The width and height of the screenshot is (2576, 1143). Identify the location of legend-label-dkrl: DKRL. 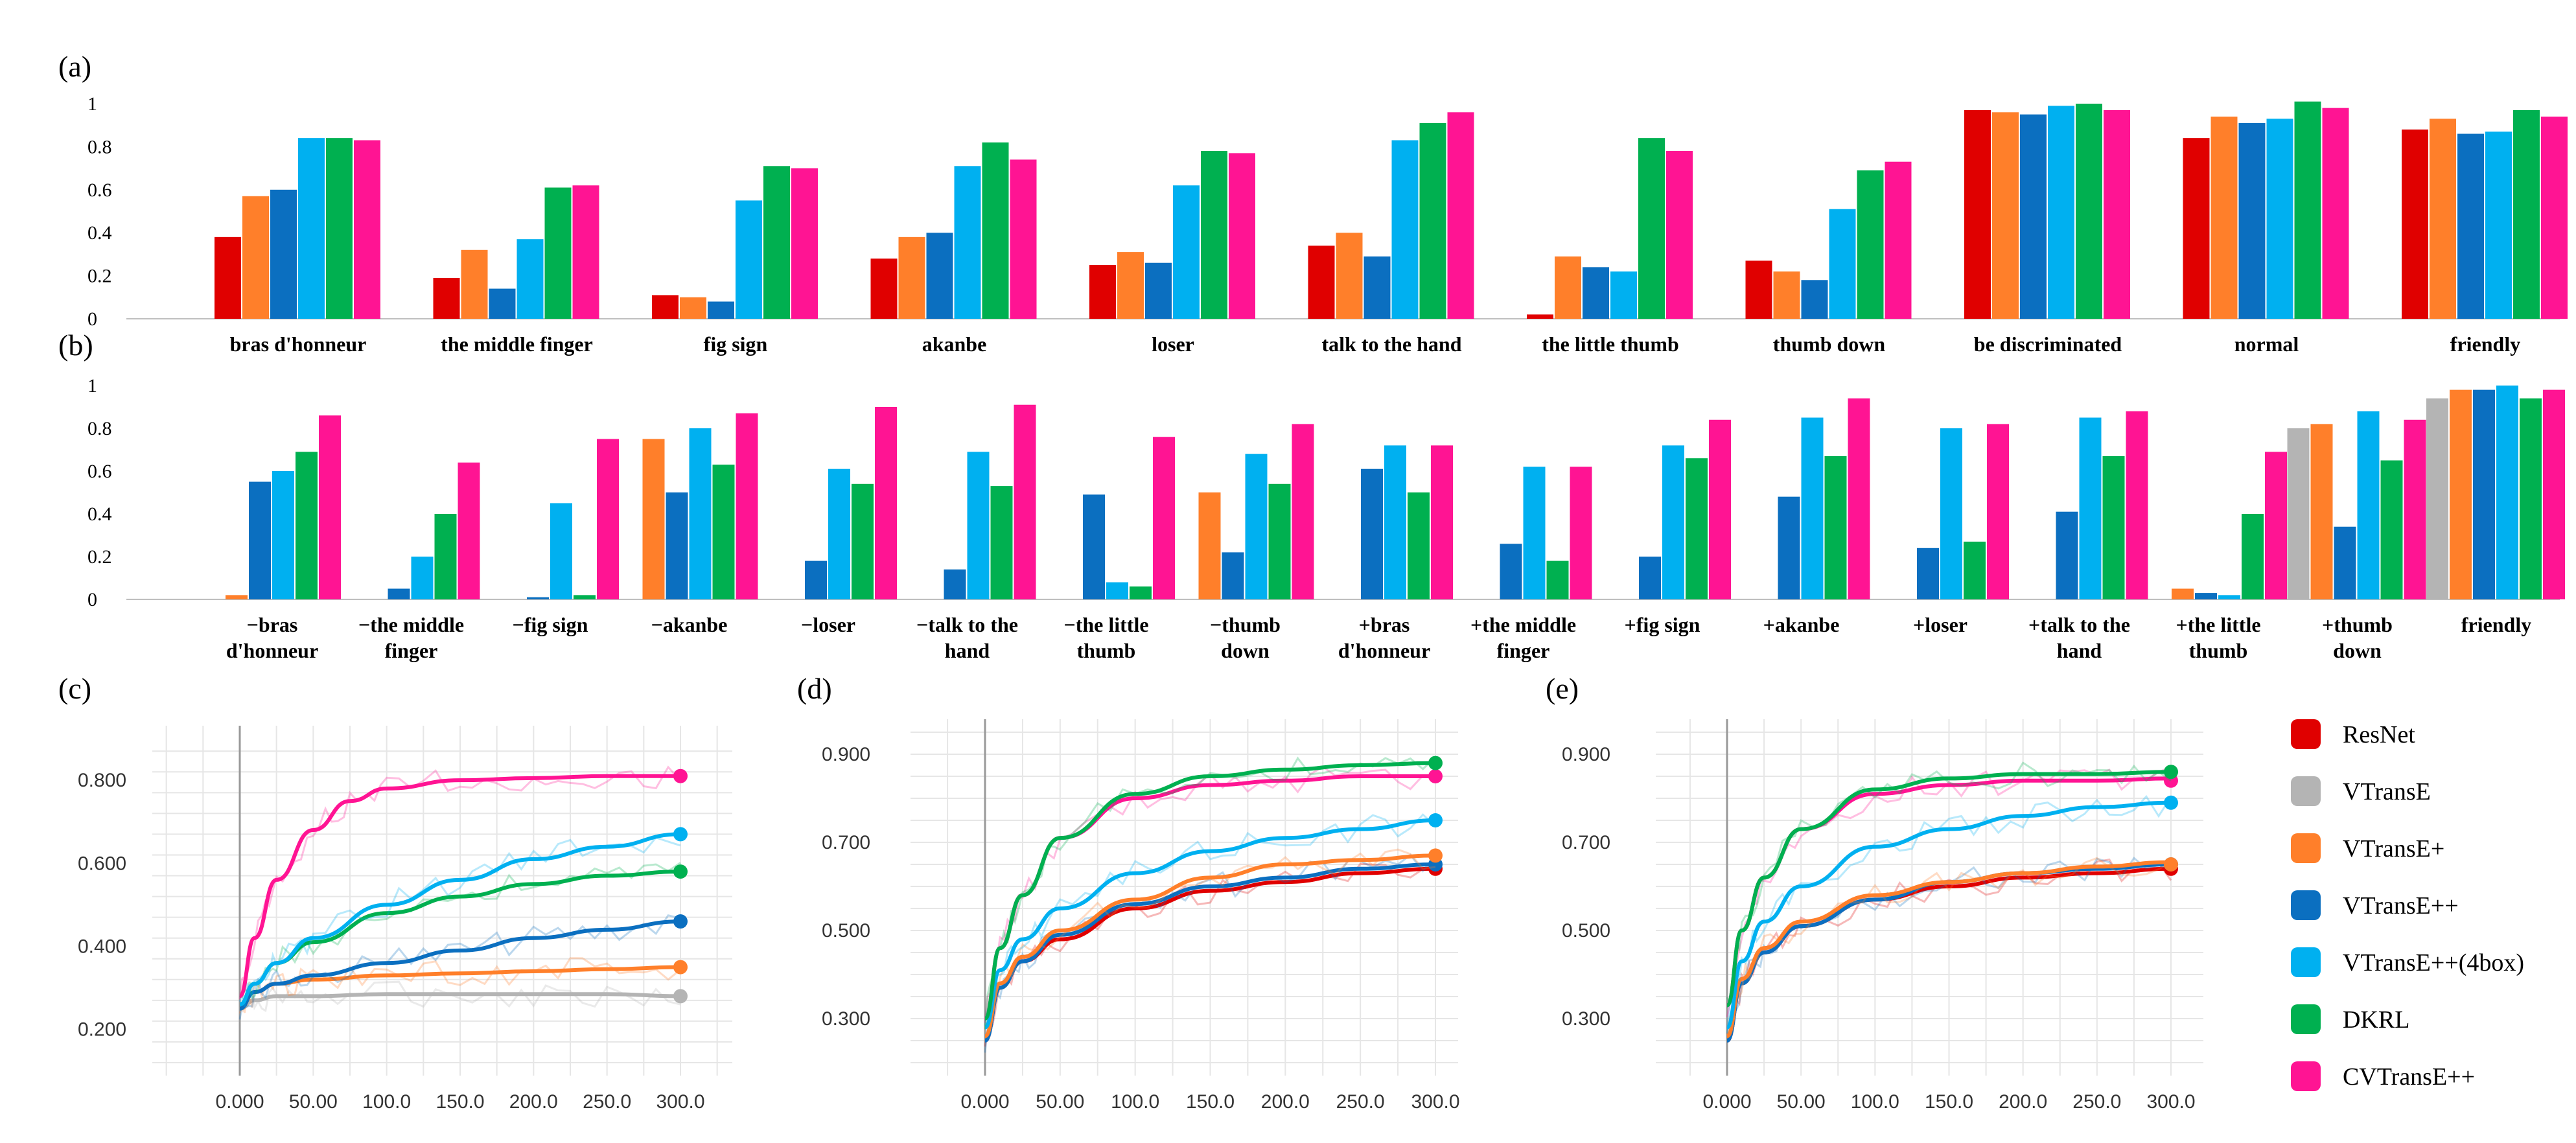
(2376, 1019).